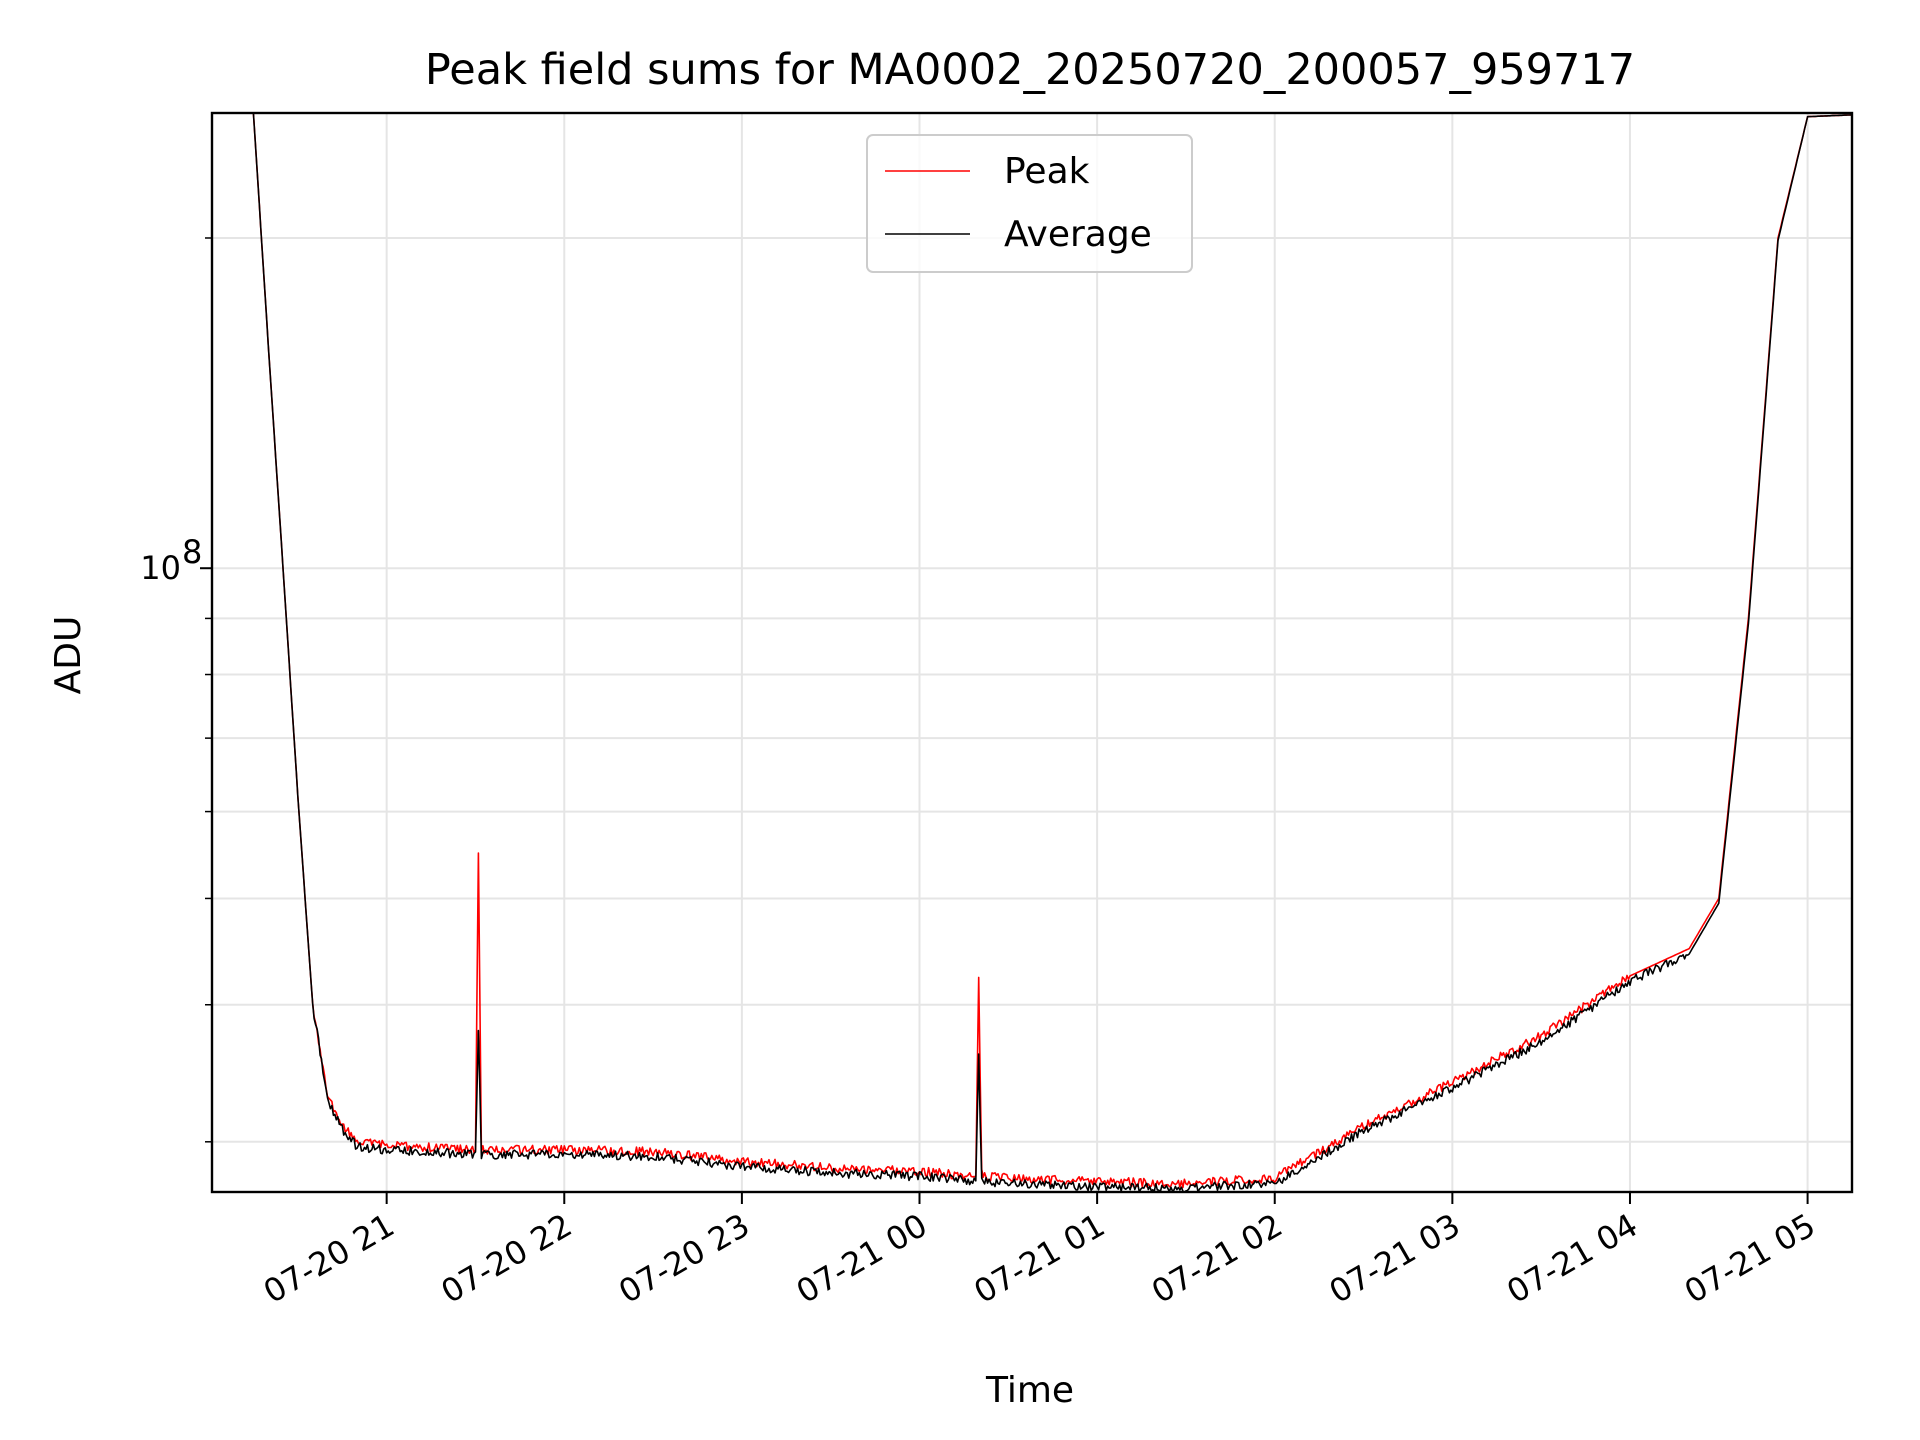 This screenshot has height=1440, width=1920. I want to click on y-tick-exponent: 8, so click(192, 552).